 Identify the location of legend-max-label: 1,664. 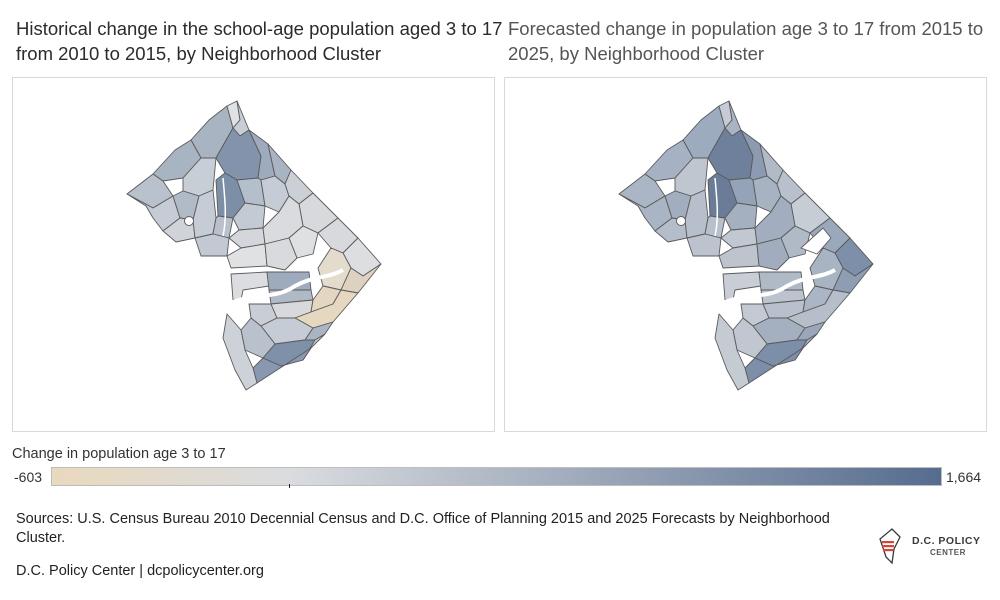
(964, 477).